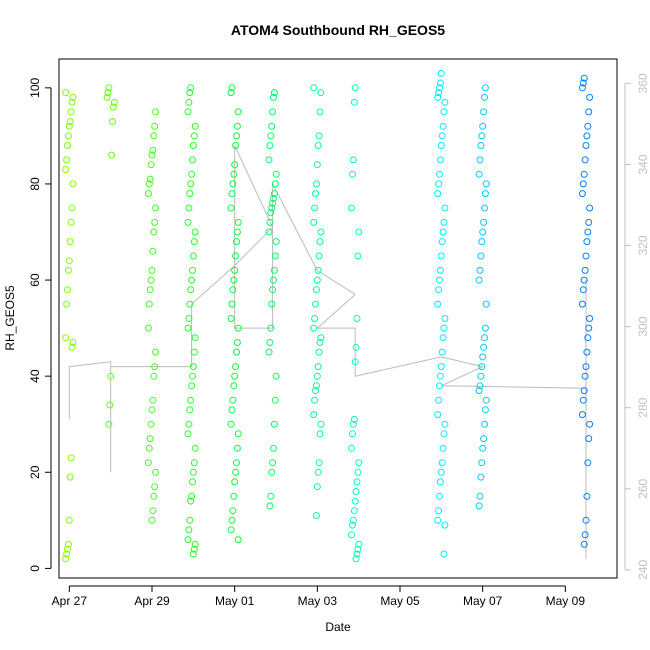 This screenshot has height=650, width=650. What do you see at coordinates (10, 318) in the screenshot?
I see `y-axis-label: RH_GEOS5` at bounding box center [10, 318].